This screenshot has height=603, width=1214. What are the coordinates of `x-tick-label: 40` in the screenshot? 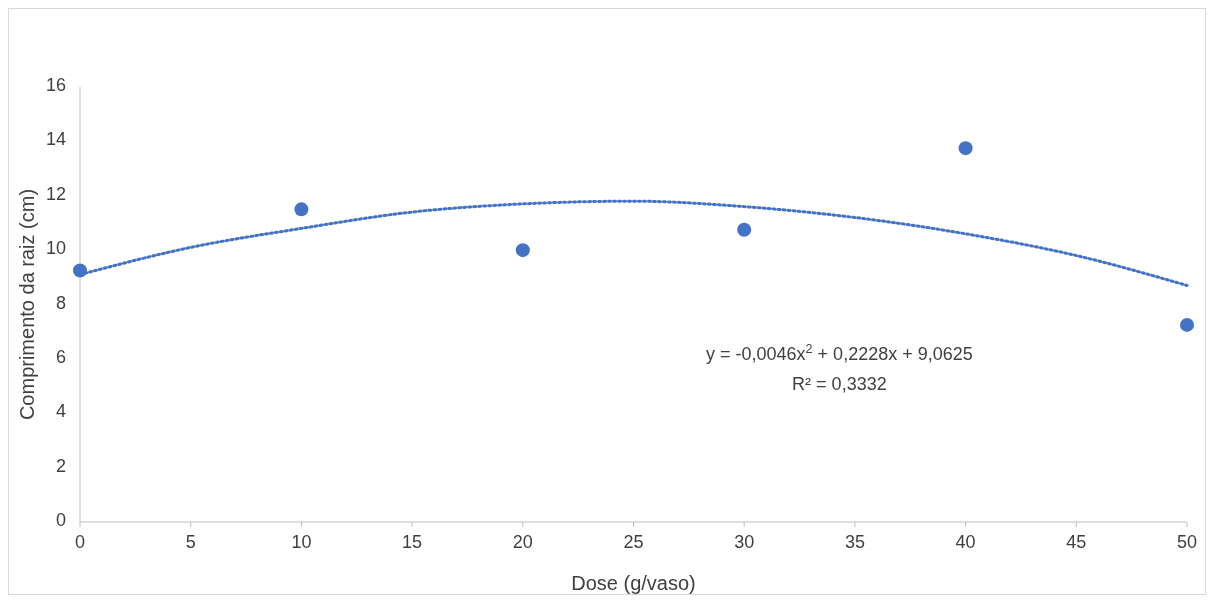 It's located at (965, 542).